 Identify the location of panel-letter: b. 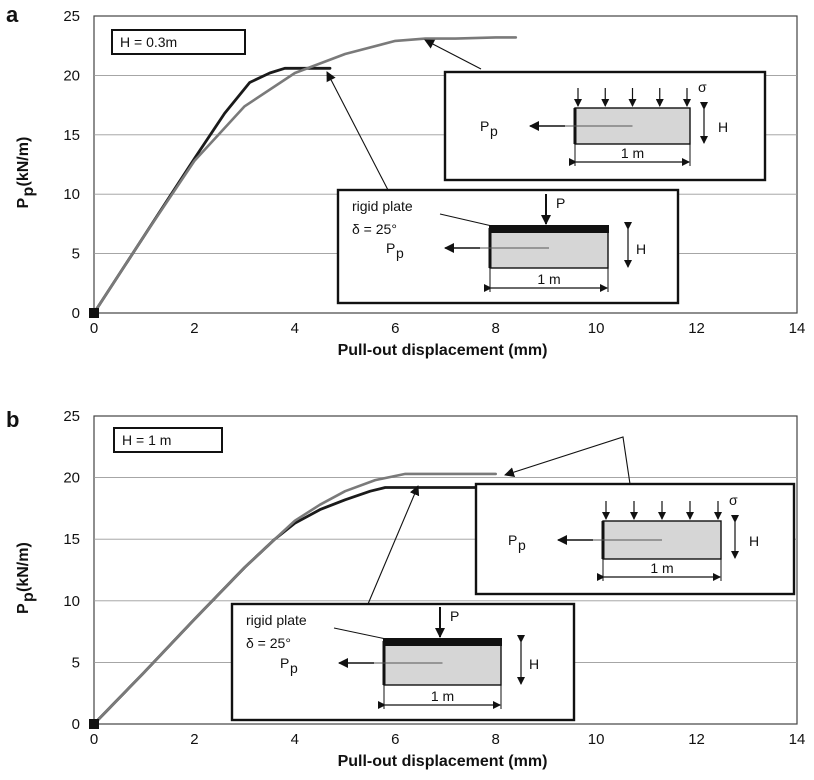
(12, 419).